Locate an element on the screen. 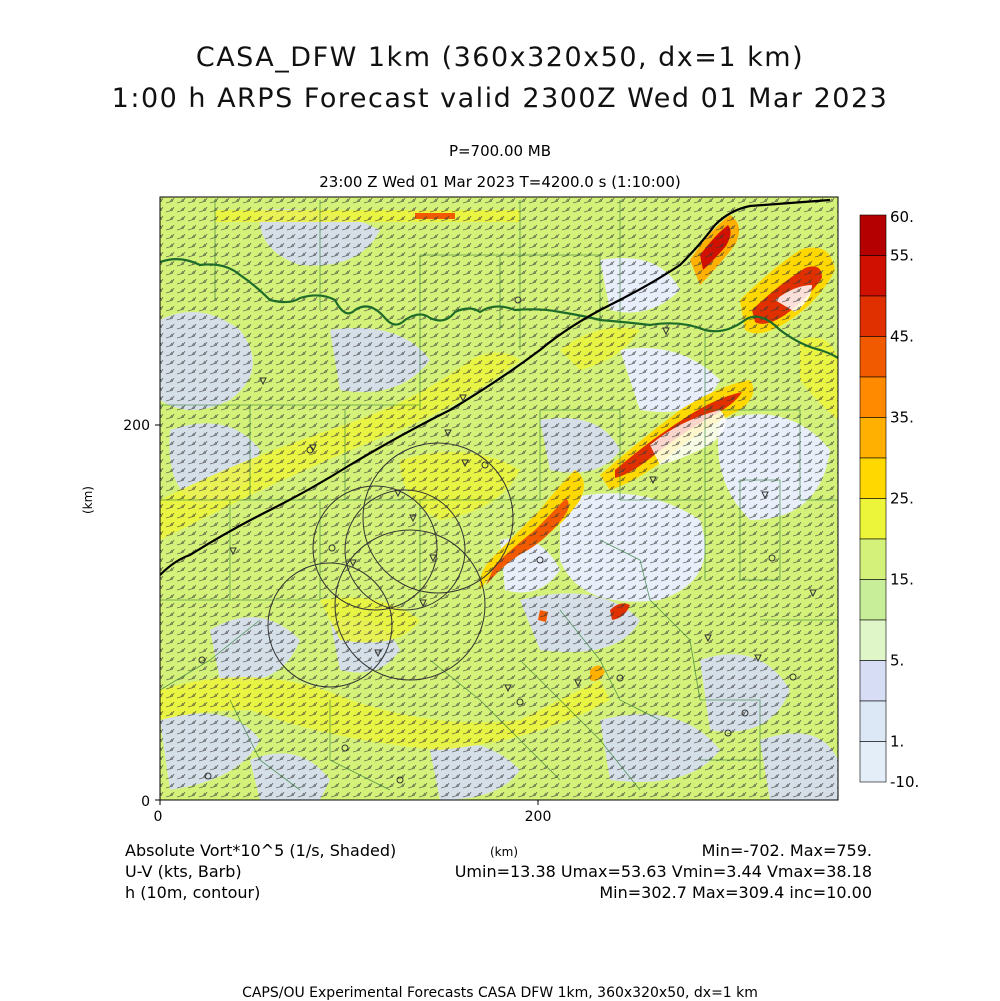  pressure-level-label: P=700.00 MB is located at coordinates (500, 151).